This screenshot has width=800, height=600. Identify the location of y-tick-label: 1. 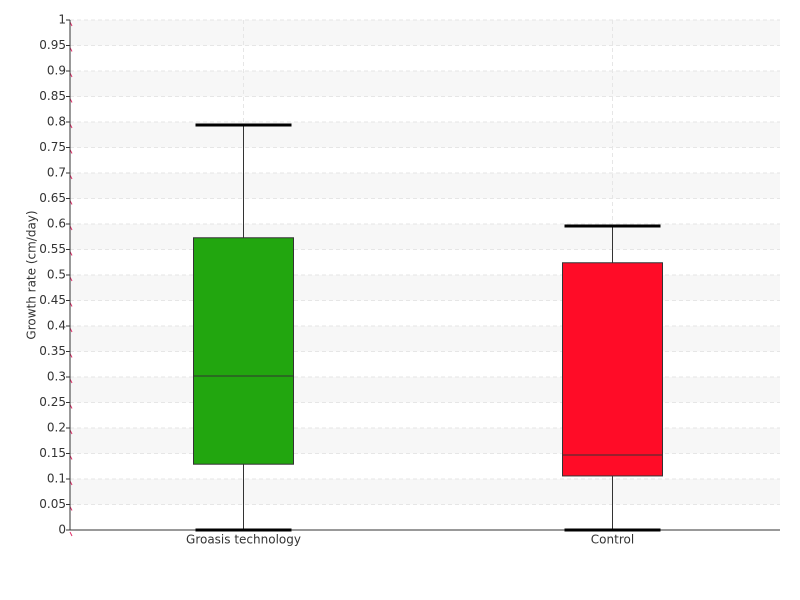
(62, 20).